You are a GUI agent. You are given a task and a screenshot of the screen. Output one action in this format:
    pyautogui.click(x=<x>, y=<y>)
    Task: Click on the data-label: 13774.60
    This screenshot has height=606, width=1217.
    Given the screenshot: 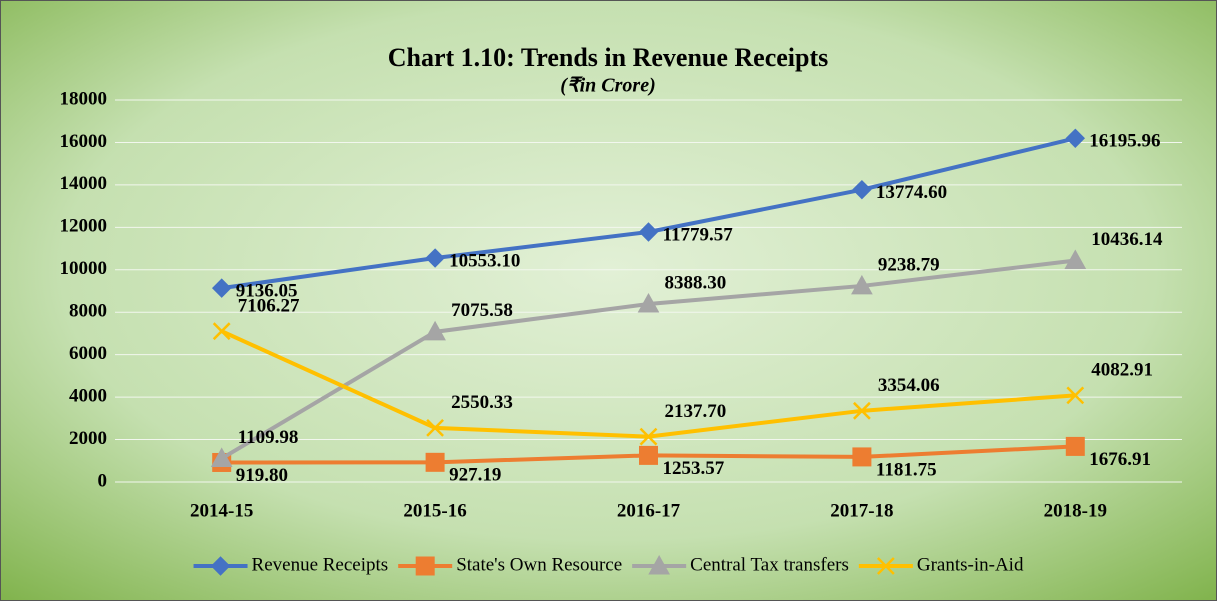 What is the action you would take?
    pyautogui.click(x=911, y=192)
    